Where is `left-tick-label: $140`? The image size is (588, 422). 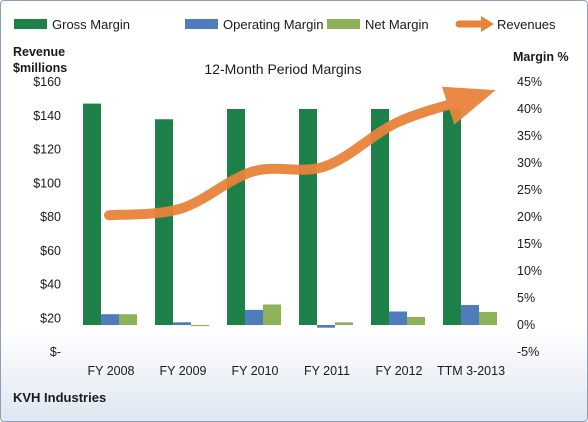
left-tick-label: $140 is located at coordinates (47, 116).